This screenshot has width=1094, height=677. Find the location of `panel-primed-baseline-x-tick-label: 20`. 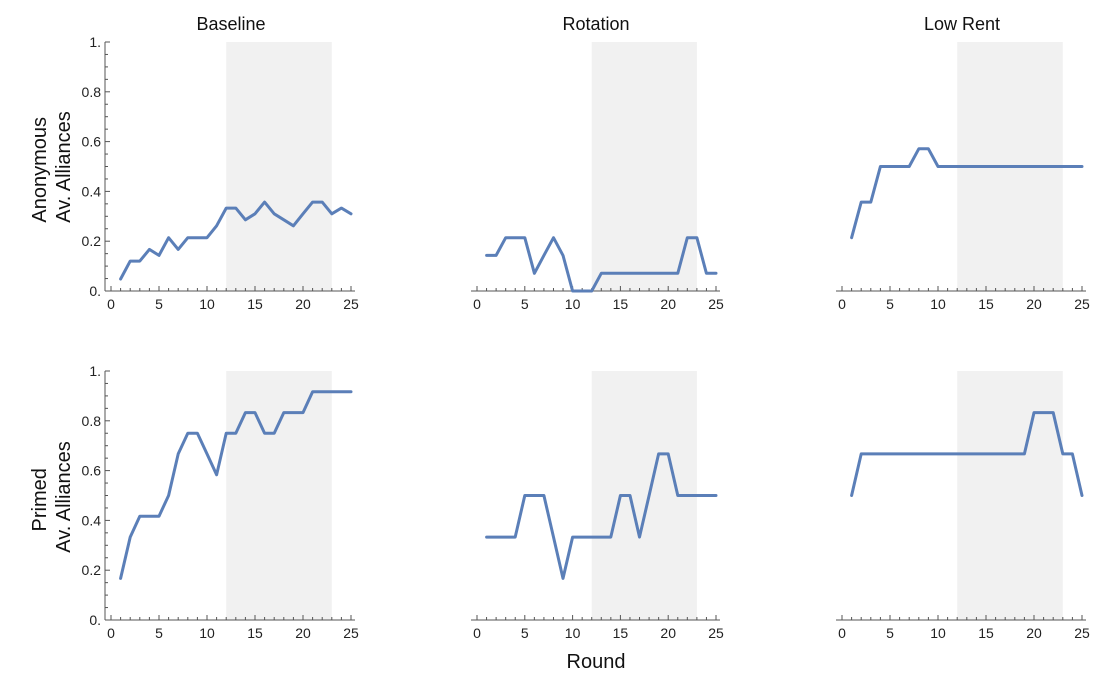

panel-primed-baseline-x-tick-label: 20 is located at coordinates (303, 633).